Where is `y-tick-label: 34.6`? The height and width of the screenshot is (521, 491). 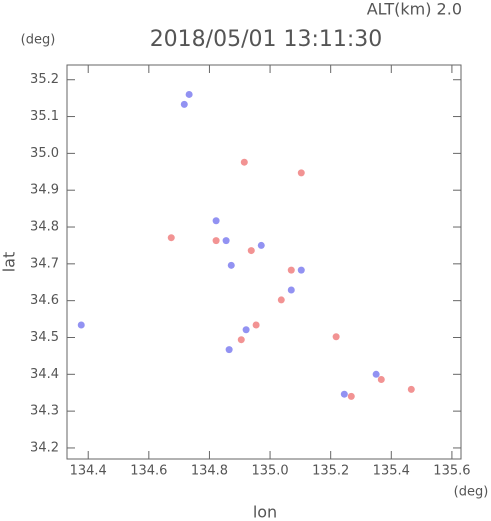 y-tick-label: 34.6 is located at coordinates (44, 300).